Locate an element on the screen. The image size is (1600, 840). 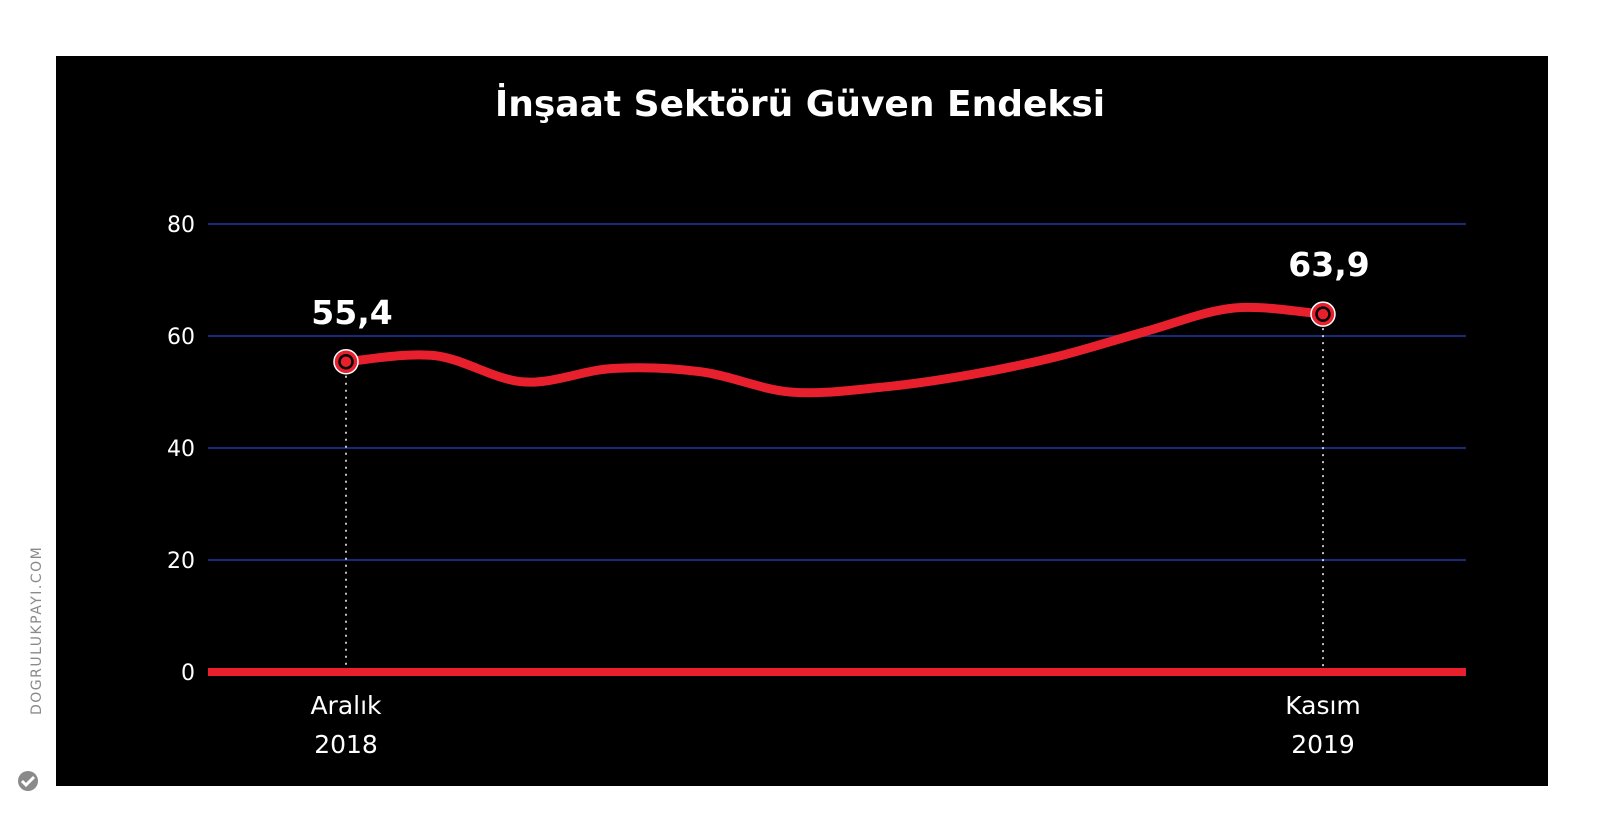
chart-title: İnşaat Sektörü Güven Endeksi is located at coordinates (800, 104).